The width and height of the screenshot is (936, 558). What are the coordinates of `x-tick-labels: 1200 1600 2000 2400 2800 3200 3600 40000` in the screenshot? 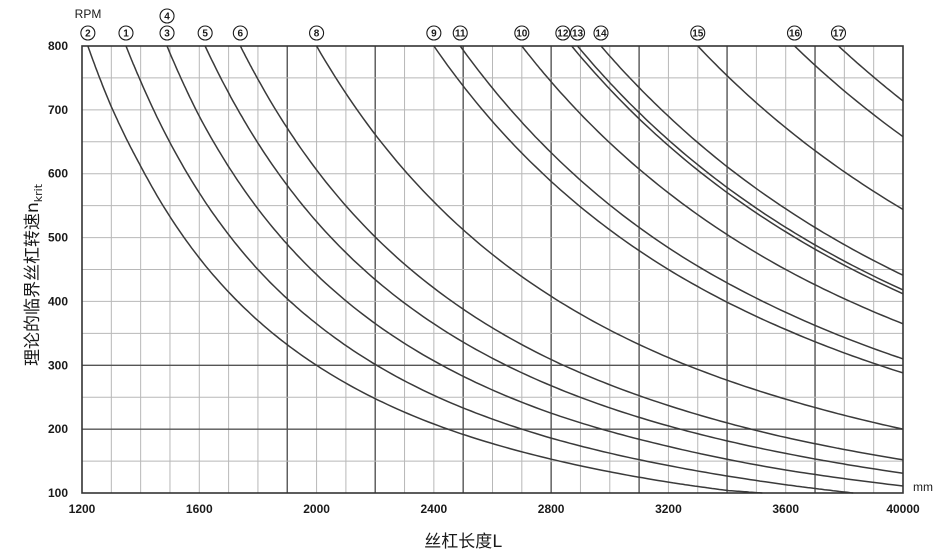 It's located at (494, 509).